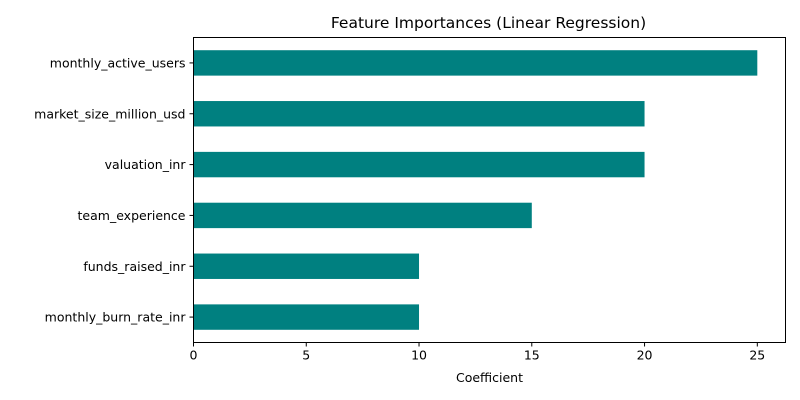  I want to click on x-axis-label: Coefficient, so click(489, 377).